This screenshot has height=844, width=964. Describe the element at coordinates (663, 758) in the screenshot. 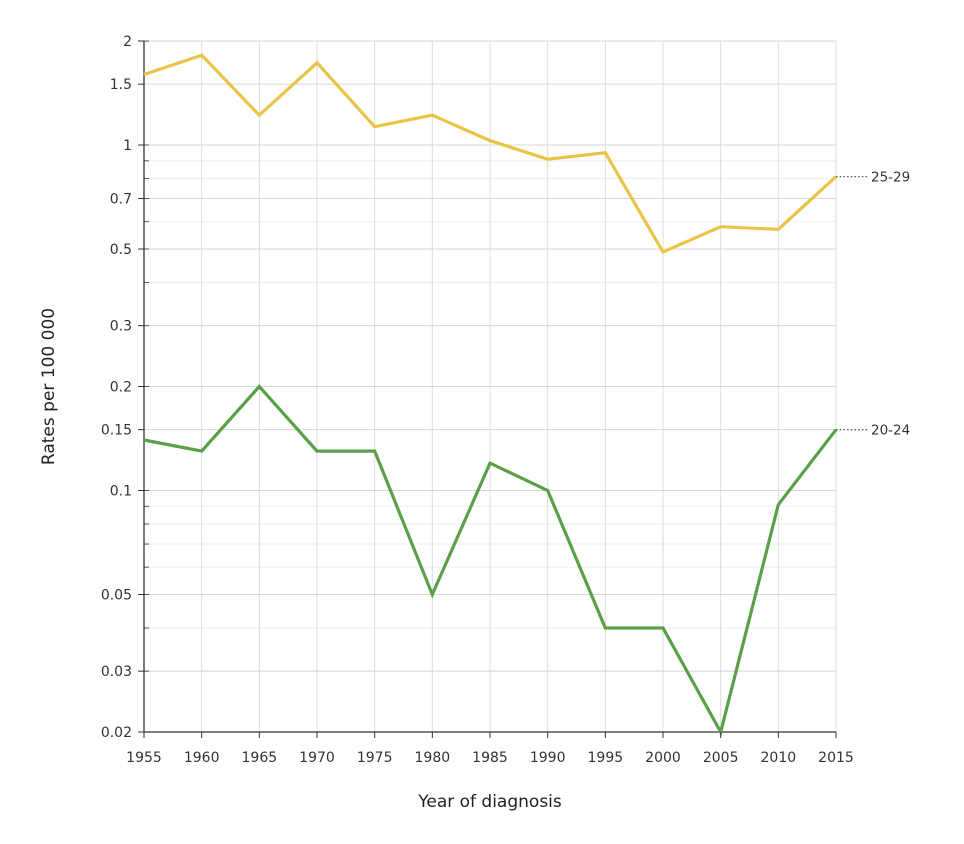

I see `x-tick-label-2000: 2000` at that location.